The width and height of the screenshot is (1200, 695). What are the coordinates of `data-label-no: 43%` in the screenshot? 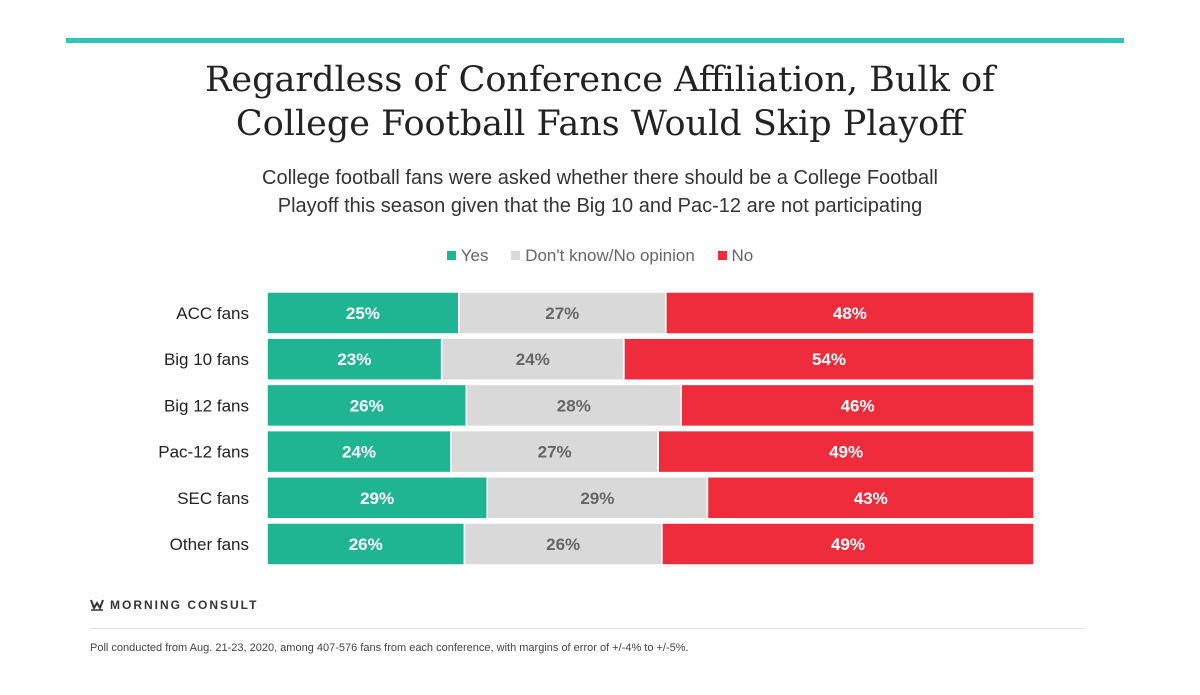 It's located at (871, 498).